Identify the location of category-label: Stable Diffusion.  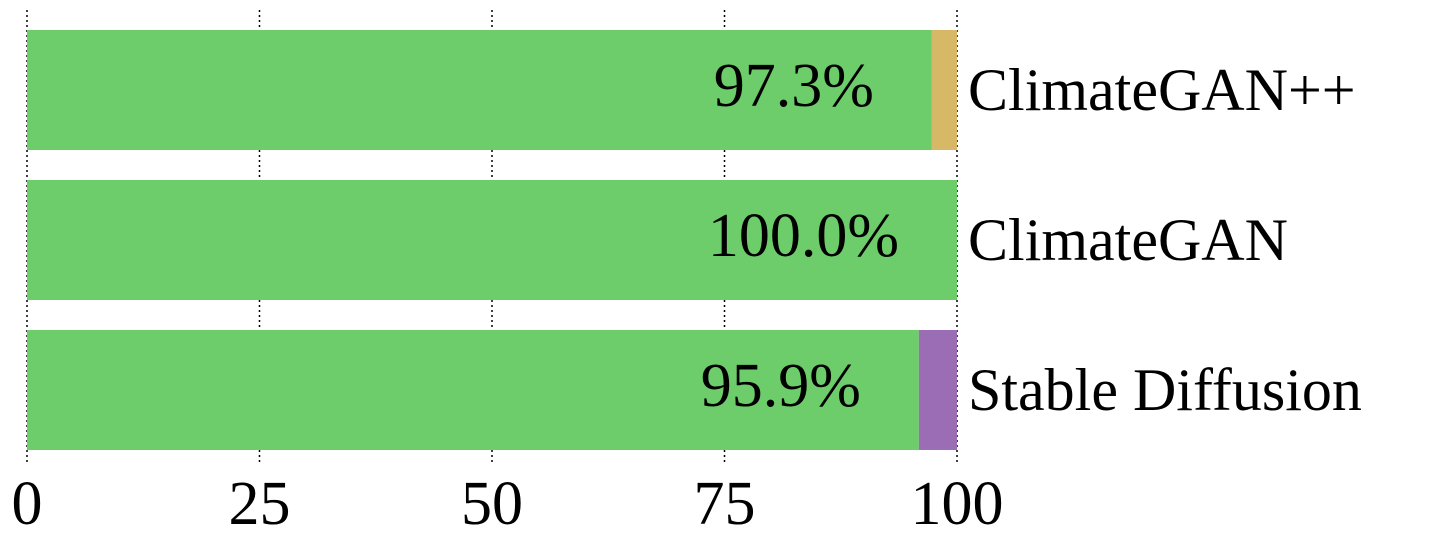
(1165, 390).